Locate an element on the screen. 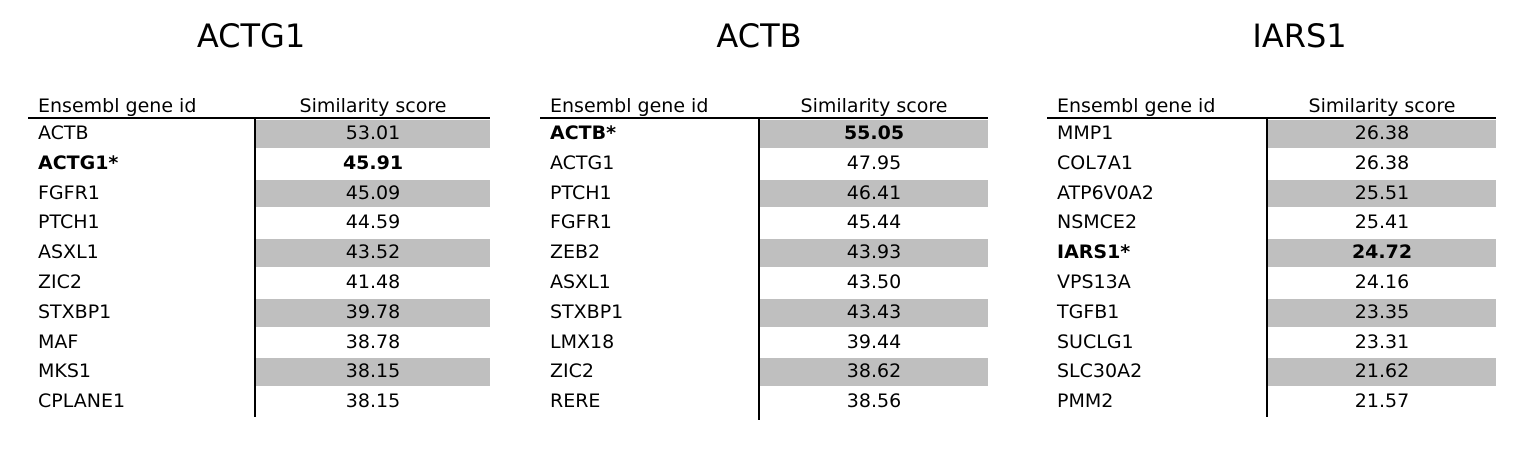  similarity-score-cell: 38.78 is located at coordinates (373, 341).